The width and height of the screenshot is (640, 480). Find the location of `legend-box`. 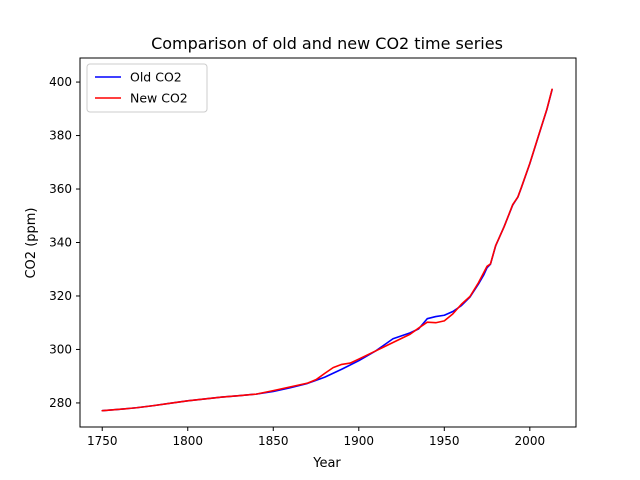

legend-box is located at coordinates (147, 88).